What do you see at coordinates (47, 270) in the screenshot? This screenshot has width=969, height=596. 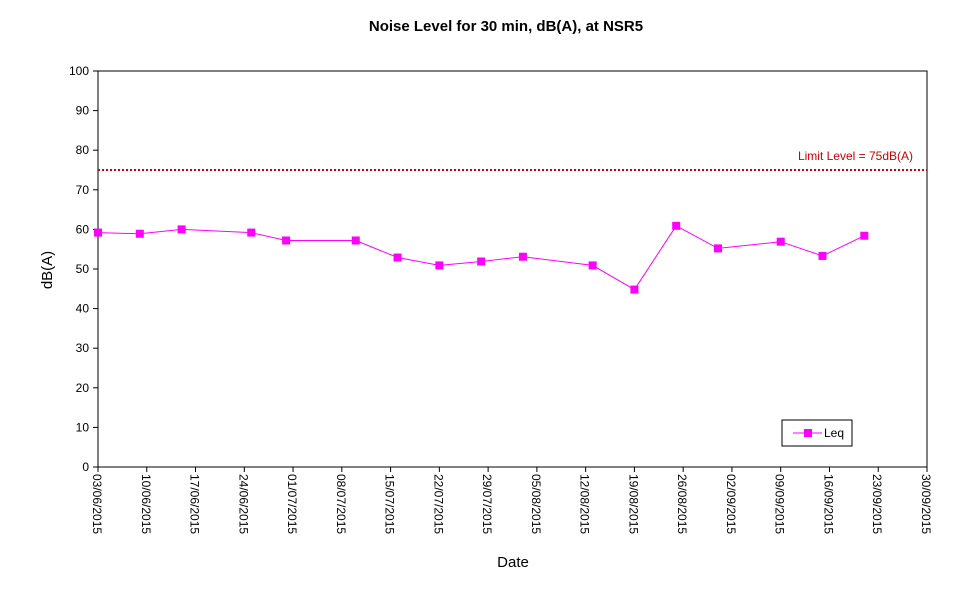 I see `y-axis-label: dB(A)` at bounding box center [47, 270].